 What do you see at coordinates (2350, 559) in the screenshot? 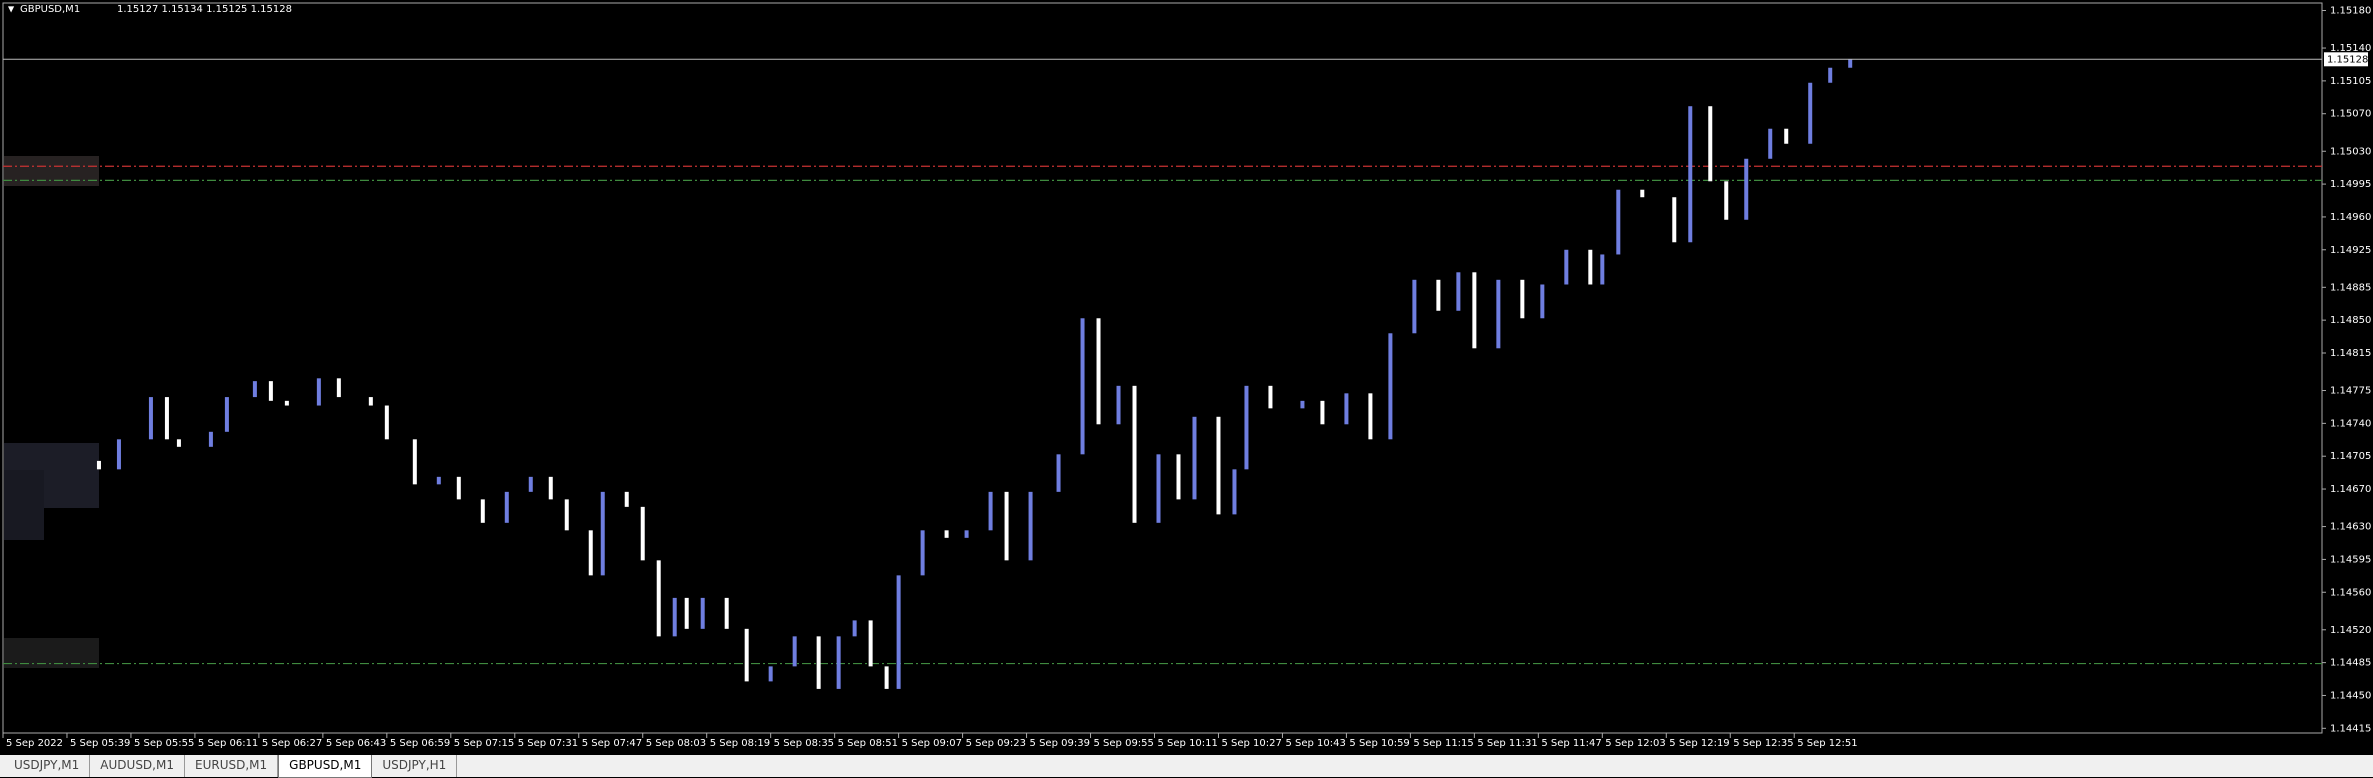
I see `y-tick-label: 1.14595` at bounding box center [2350, 559].